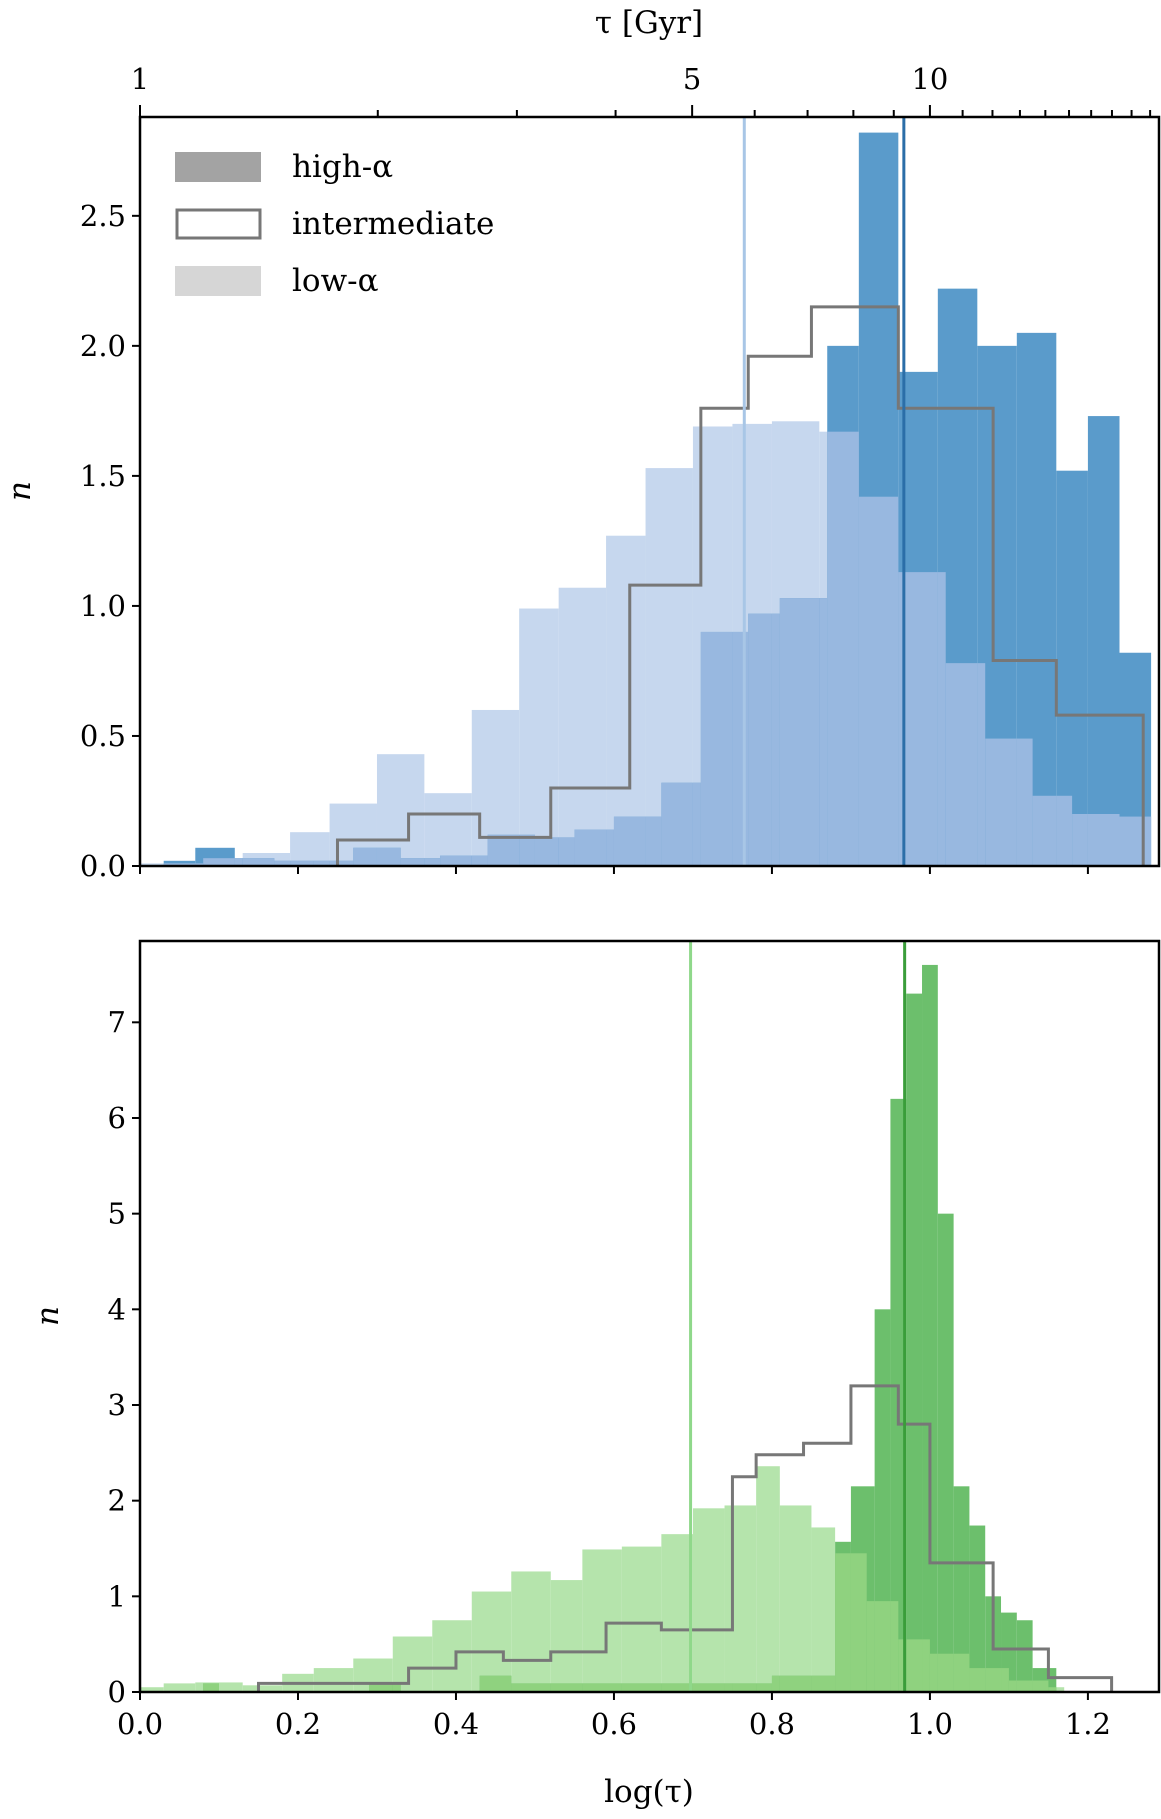 The height and width of the screenshot is (1819, 1161). I want to click on legend-swatch-intermediate, so click(218, 224).